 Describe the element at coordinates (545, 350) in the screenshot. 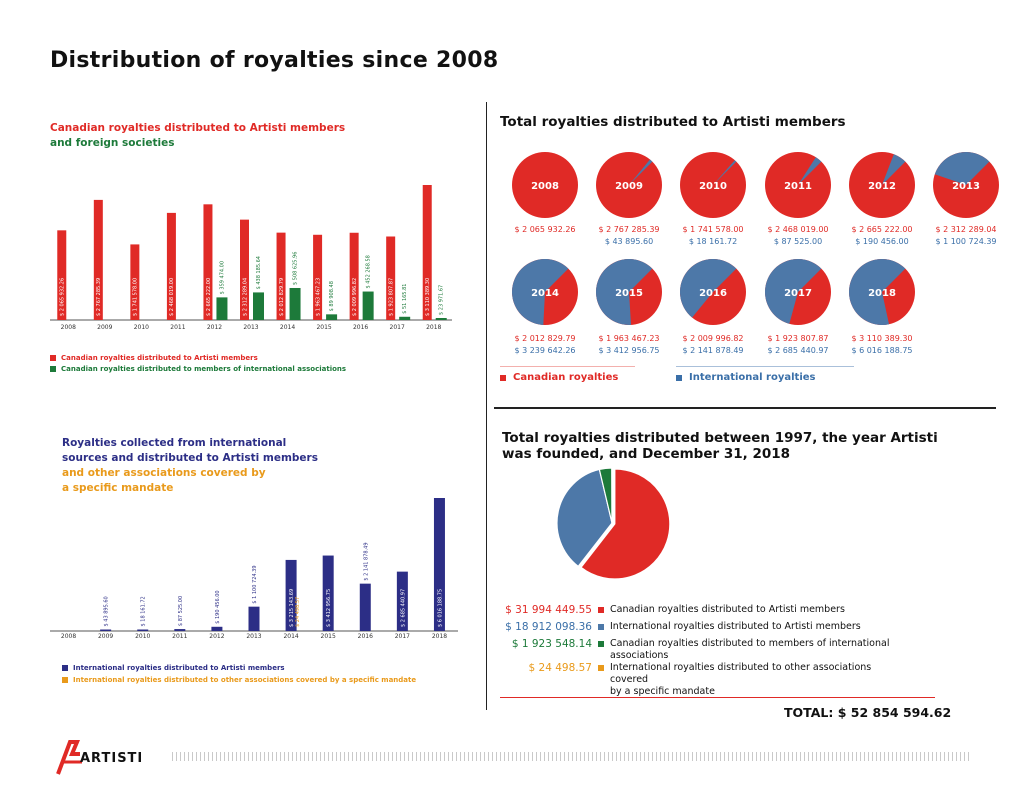

I see `pie-international-amount: $ 3 239 642.26` at that location.